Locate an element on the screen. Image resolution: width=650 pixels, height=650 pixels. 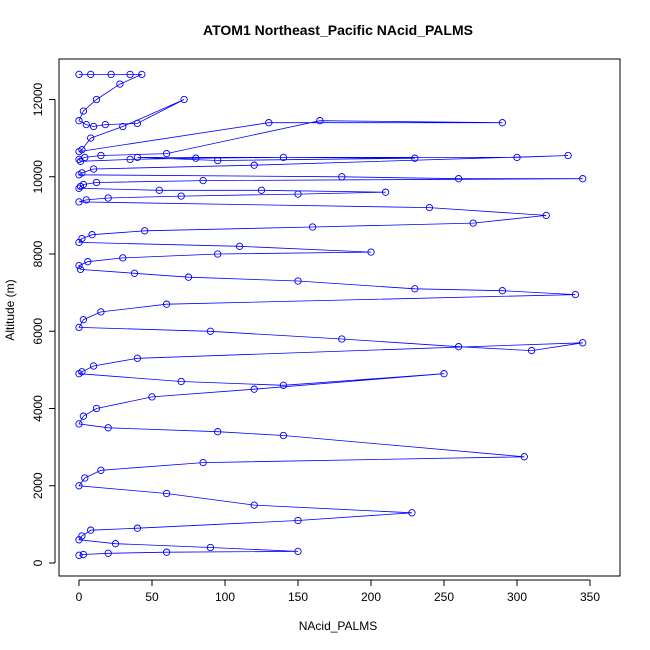
y-axis-label: Altitude (m) is located at coordinates (10, 309).